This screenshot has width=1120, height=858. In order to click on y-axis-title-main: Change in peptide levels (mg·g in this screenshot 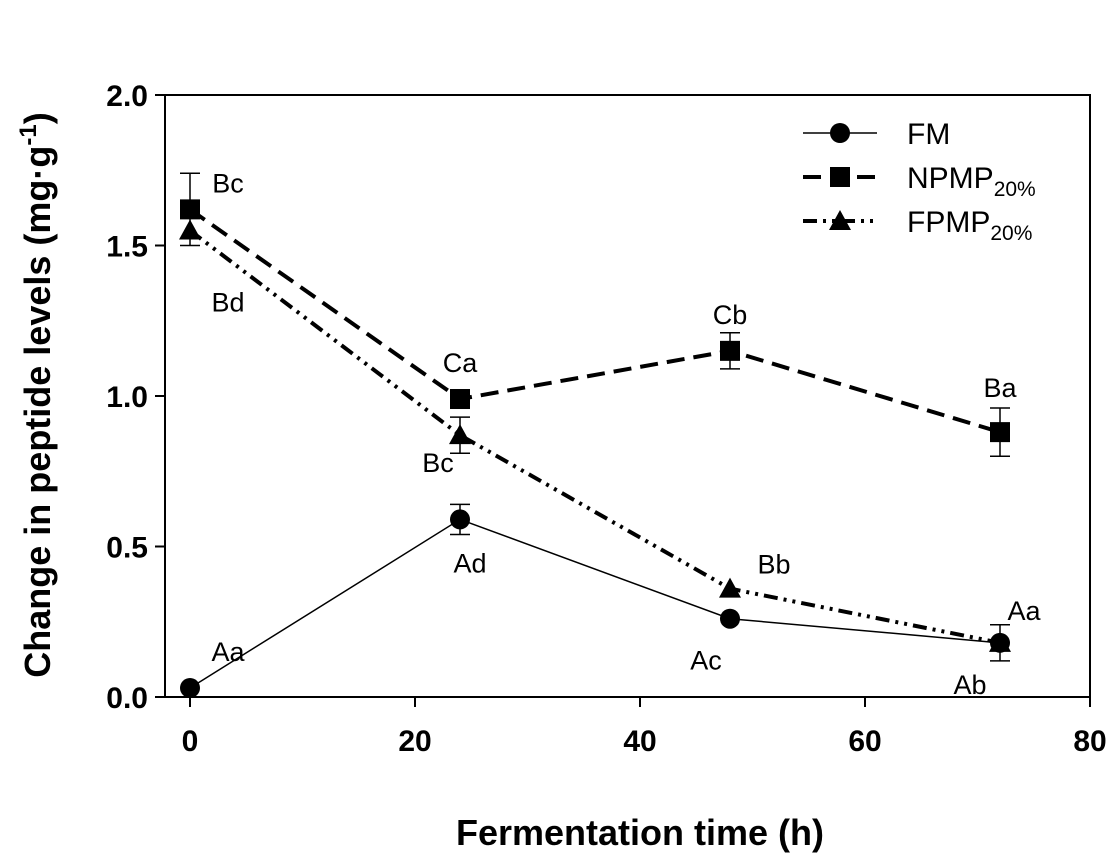, I will do `click(37, 412)`.